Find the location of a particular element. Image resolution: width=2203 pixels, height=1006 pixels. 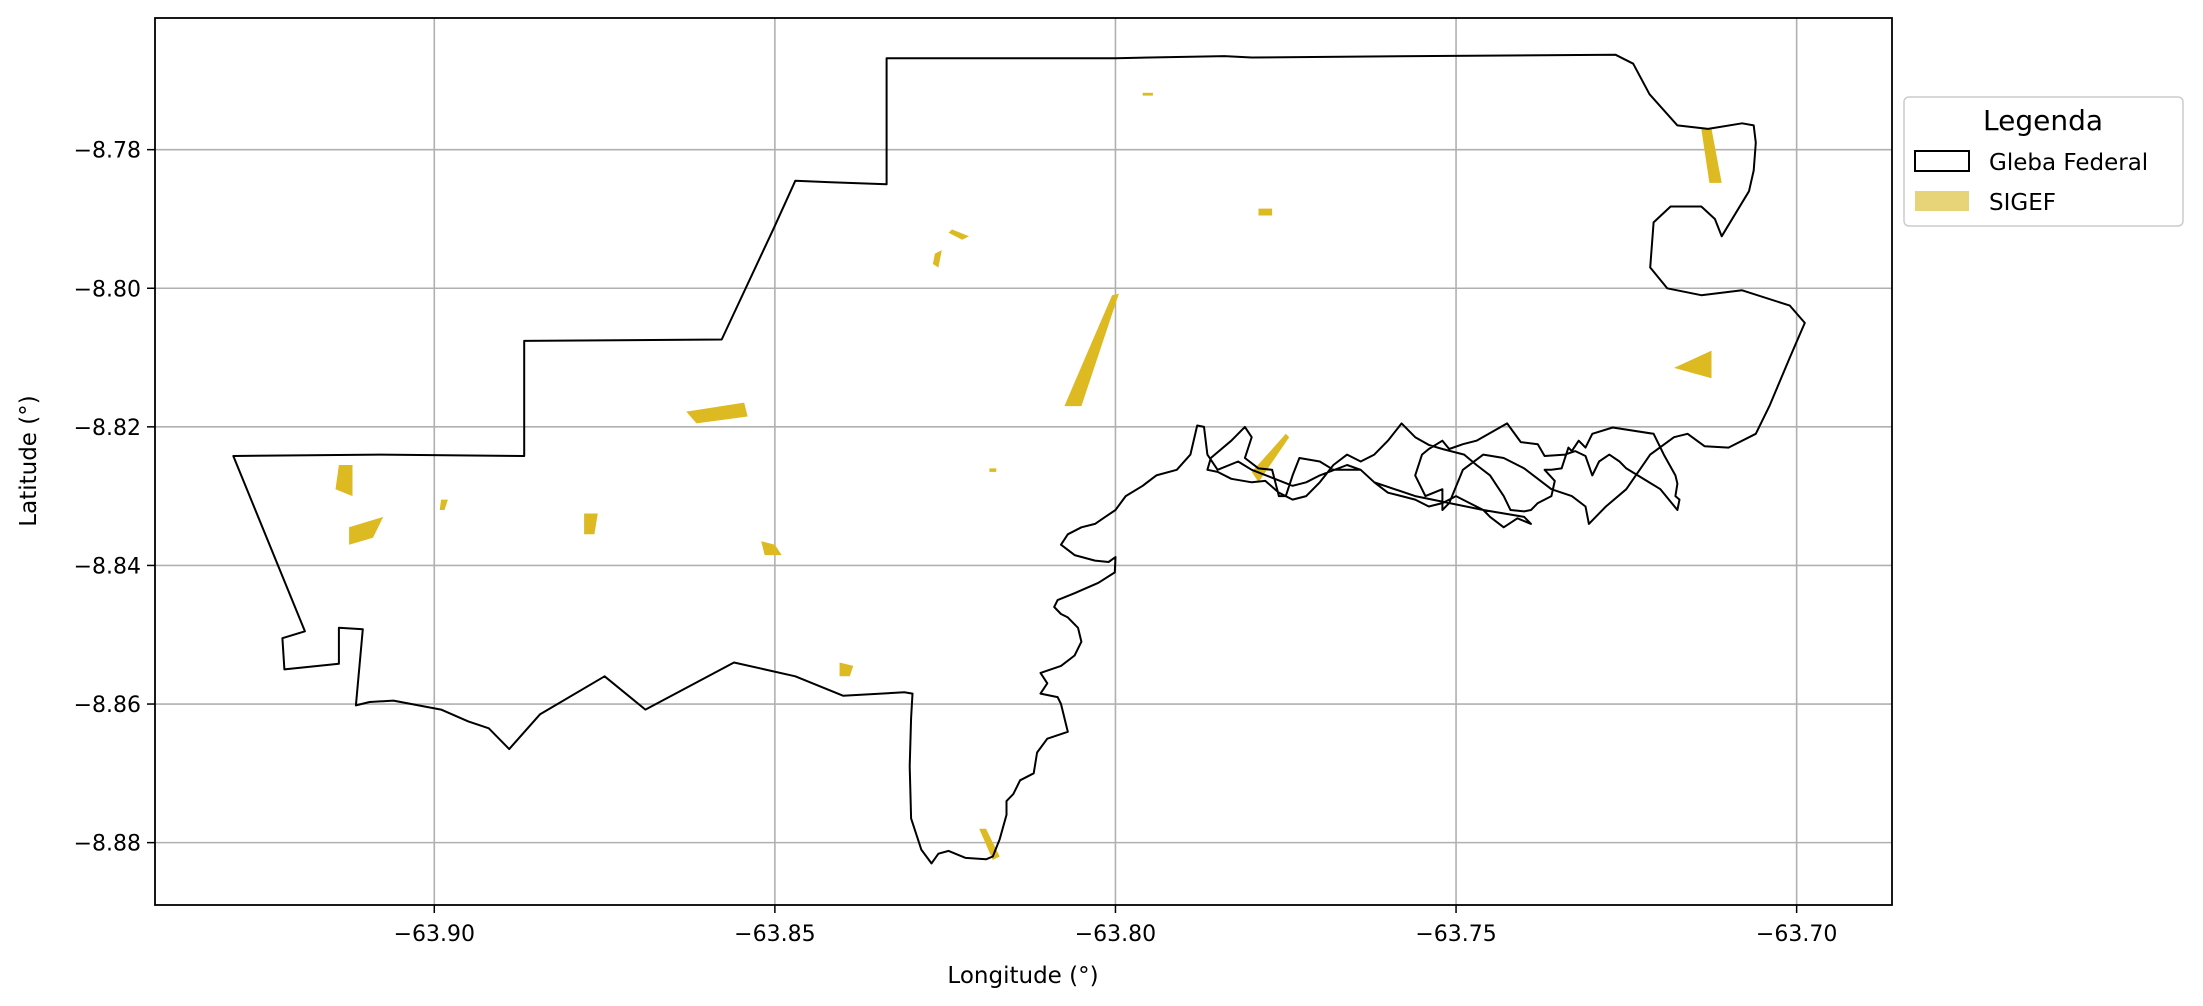

legend-swatch-sigef is located at coordinates (1942, 201).